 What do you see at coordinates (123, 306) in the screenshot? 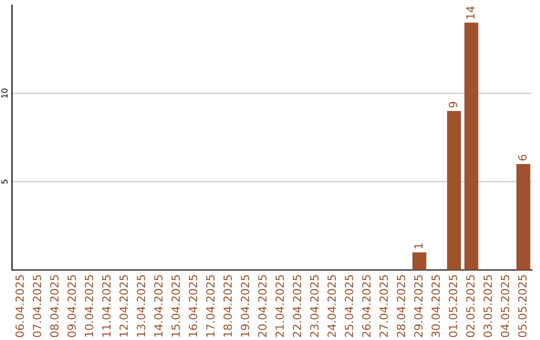
I see `x-tick-label: 12.04.2025` at bounding box center [123, 306].